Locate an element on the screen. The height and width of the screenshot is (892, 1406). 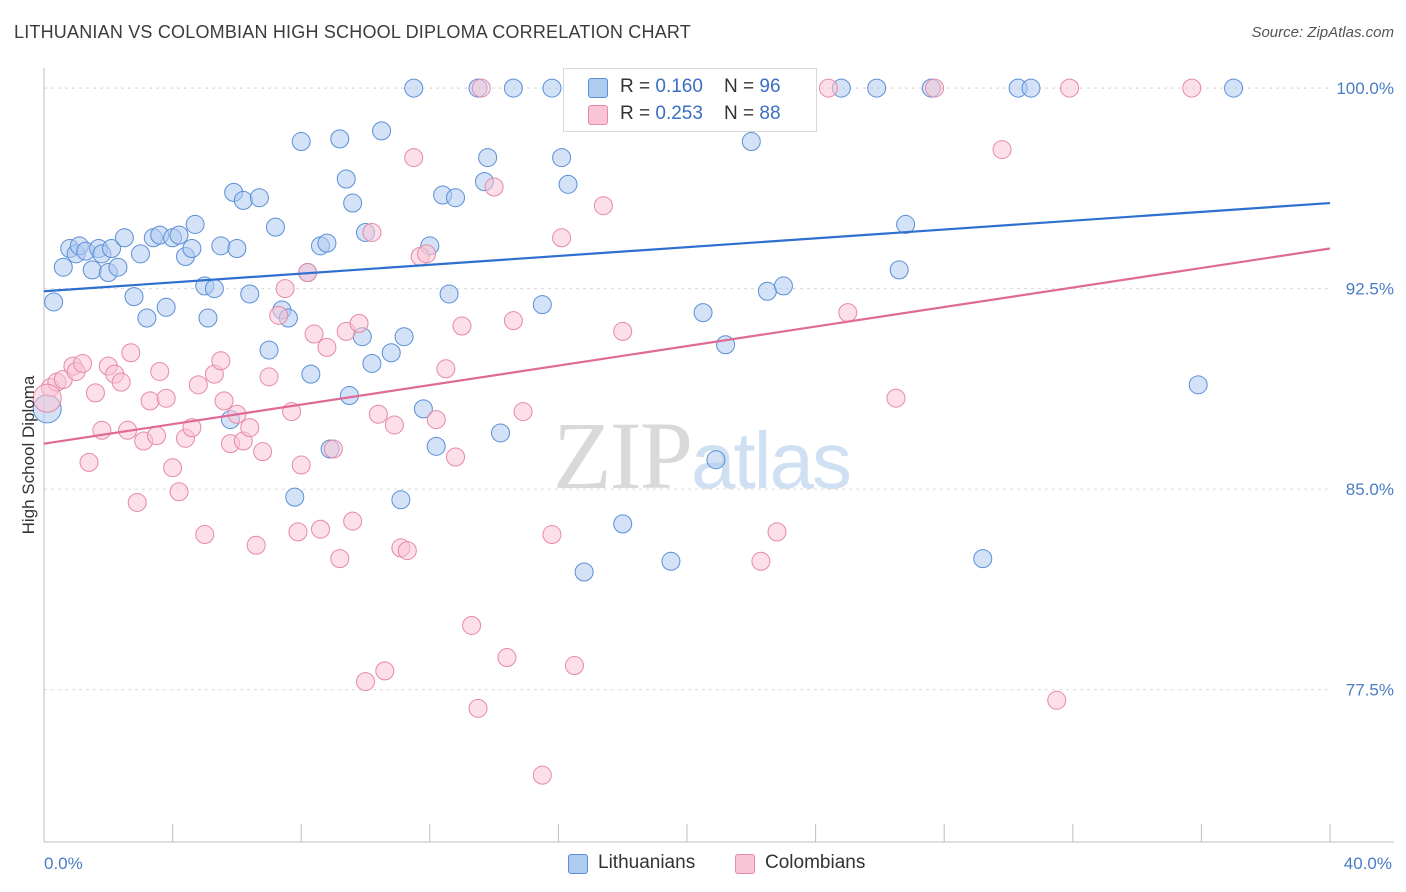
legend-r-value: 0.253 is located at coordinates (679, 113).